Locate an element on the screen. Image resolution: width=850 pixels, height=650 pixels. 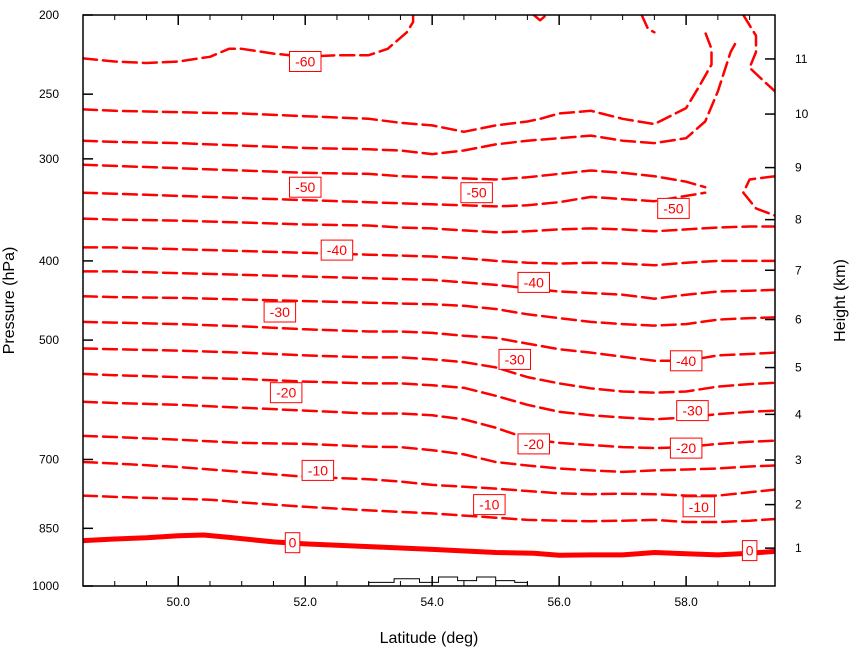
y-tick-label: 400 is located at coordinates (49, 261).